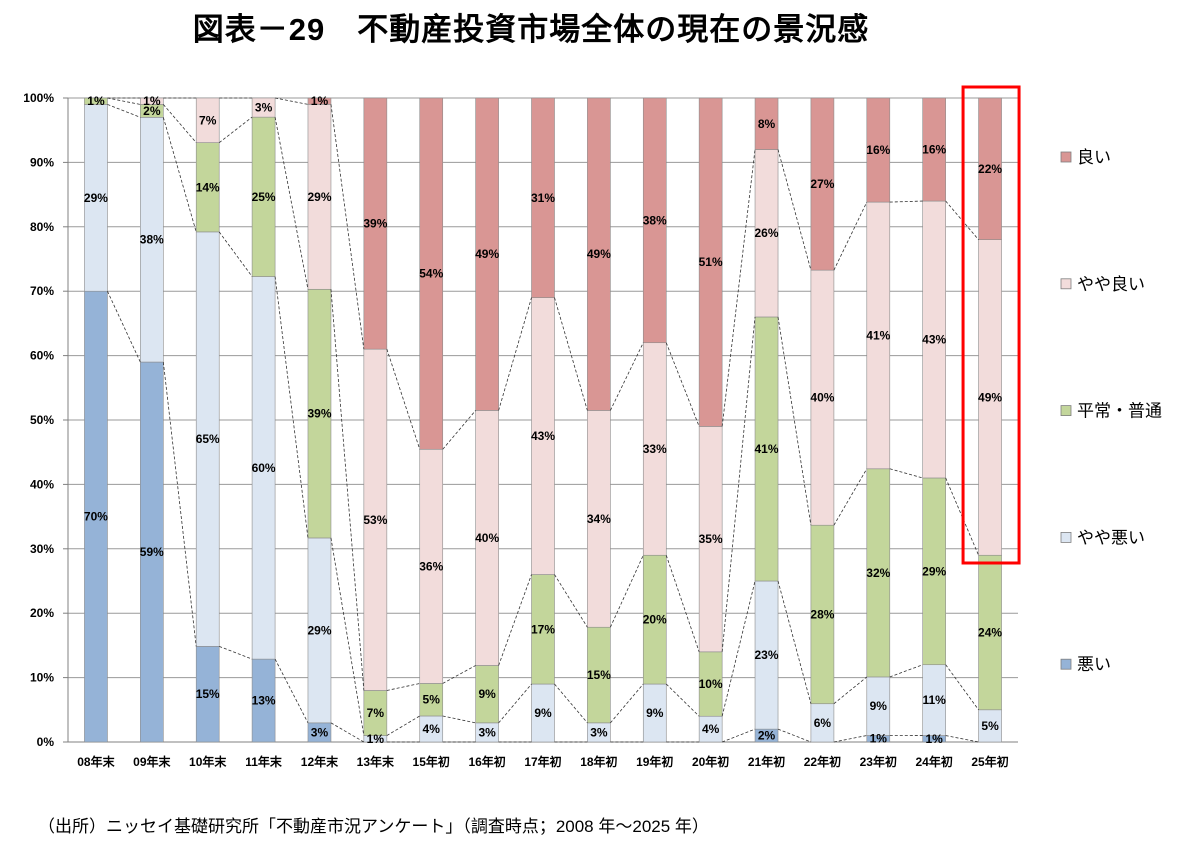 The width and height of the screenshot is (1200, 851). Describe the element at coordinates (990, 397) in the screenshot. I see `data-label-s3-c16: 49%` at that location.